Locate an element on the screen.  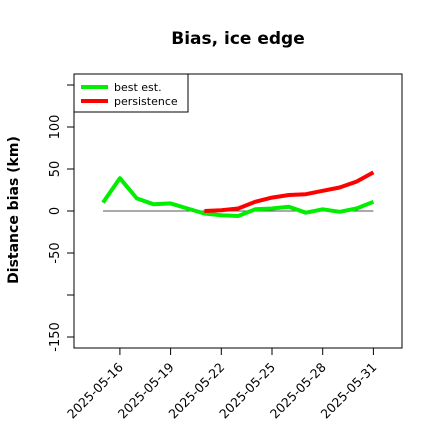
series-line-best-est is located at coordinates (238, 197).